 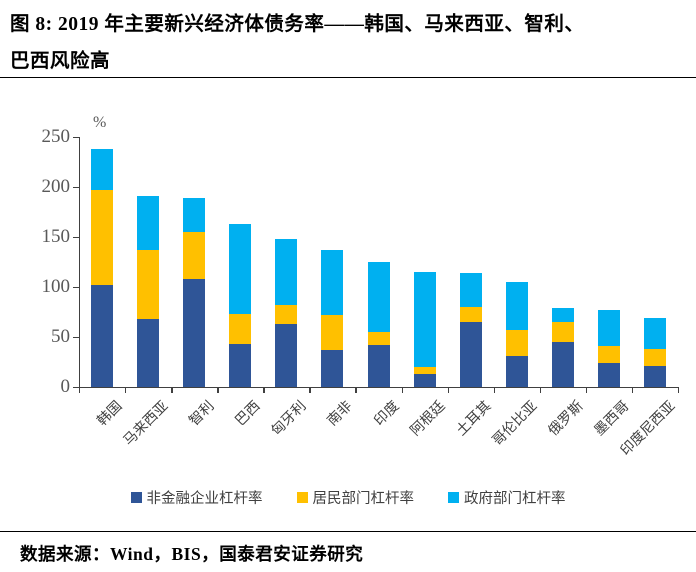 I want to click on y-axis-unit-label: %, so click(x=100, y=122).